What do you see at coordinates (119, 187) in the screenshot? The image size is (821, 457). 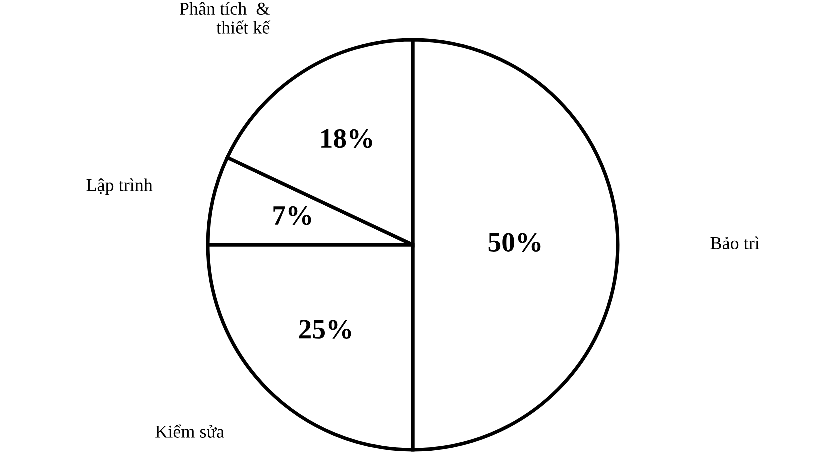 I see `slice-label: Lập trình` at bounding box center [119, 187].